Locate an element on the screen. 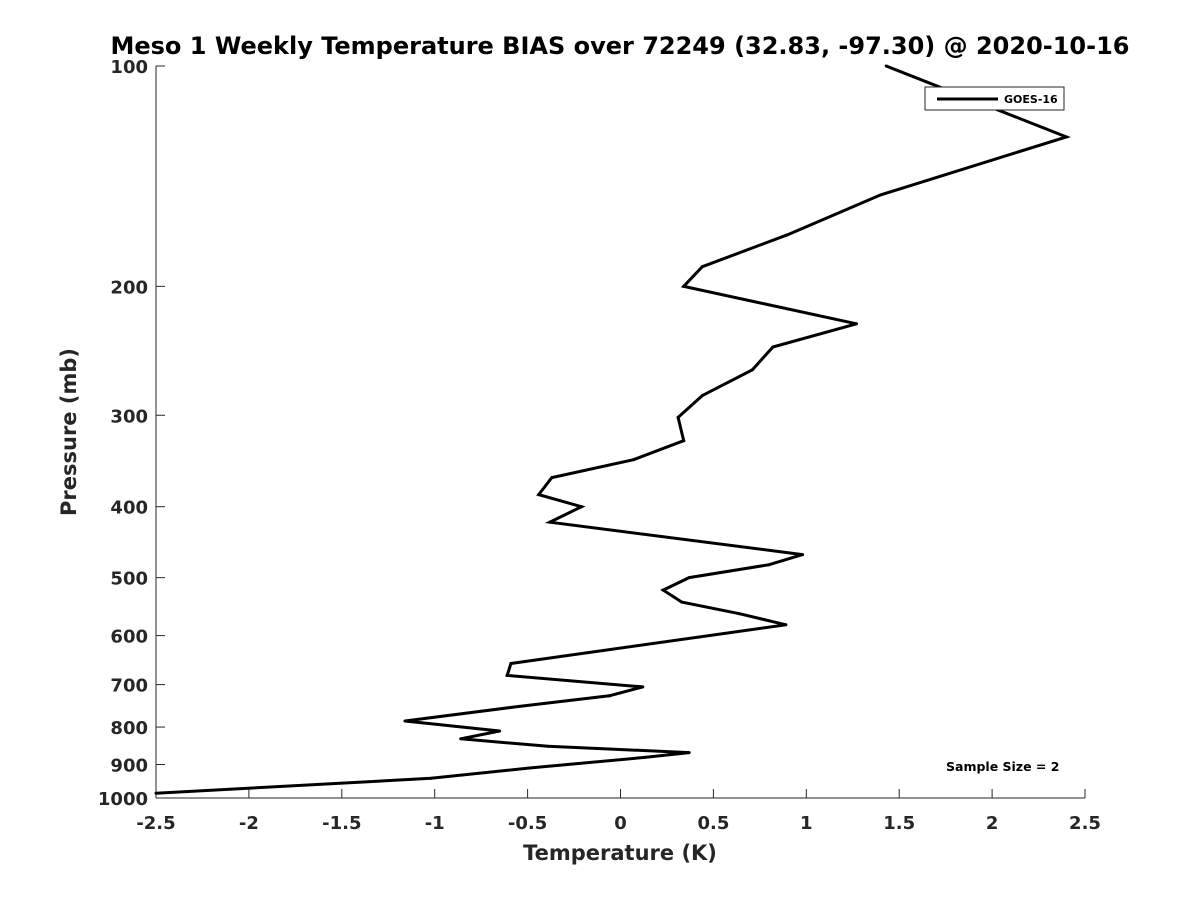 The width and height of the screenshot is (1200, 900). x-tick-label: -0.5 is located at coordinates (527, 823).